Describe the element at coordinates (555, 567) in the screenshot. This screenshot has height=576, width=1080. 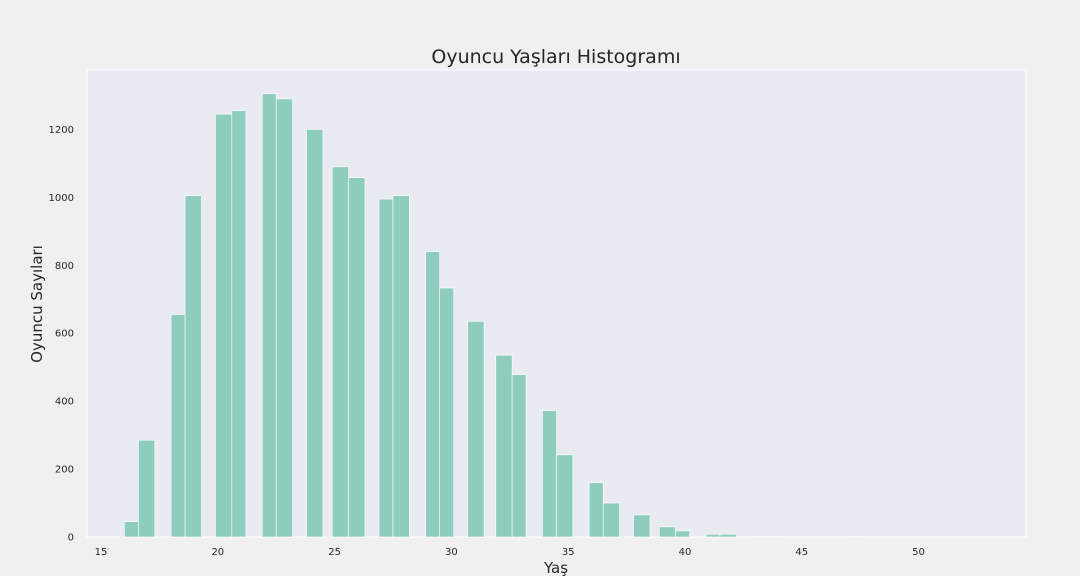
I see `x-axis-label: Yaş` at that location.